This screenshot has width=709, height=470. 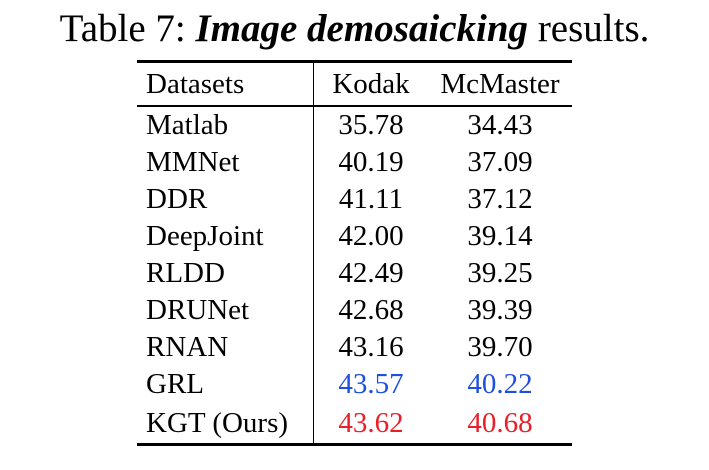 What do you see at coordinates (589, 28) in the screenshot?
I see `caption-suffix: results.` at bounding box center [589, 28].